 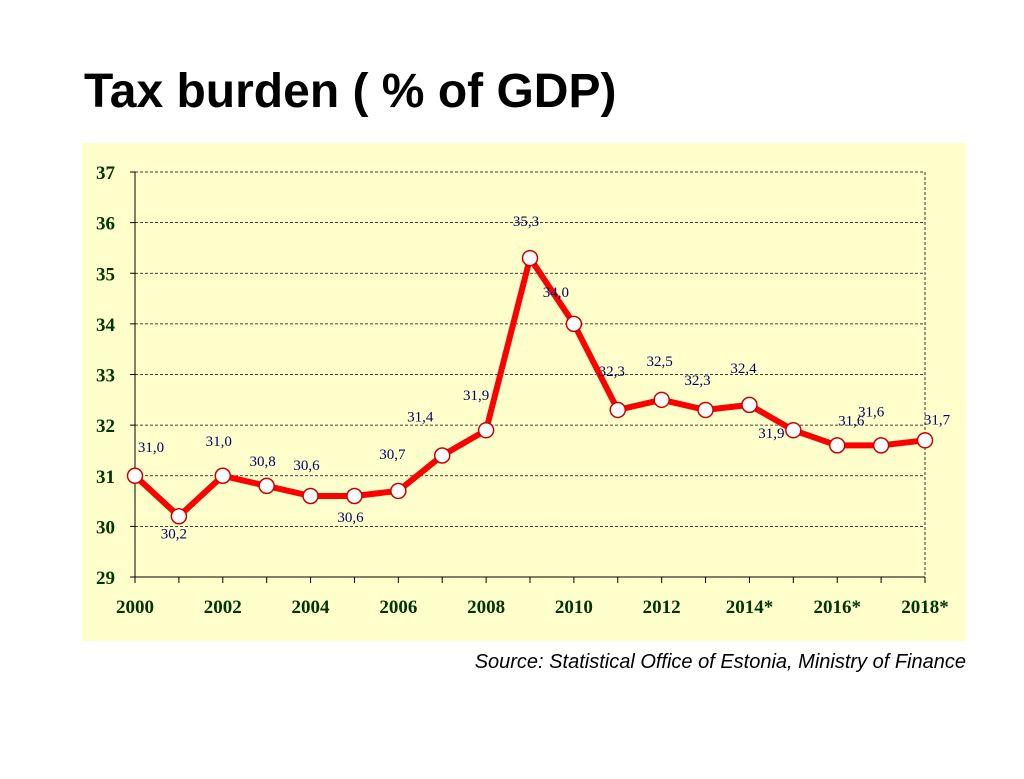 I want to click on data-label: 30,2, so click(x=174, y=534).